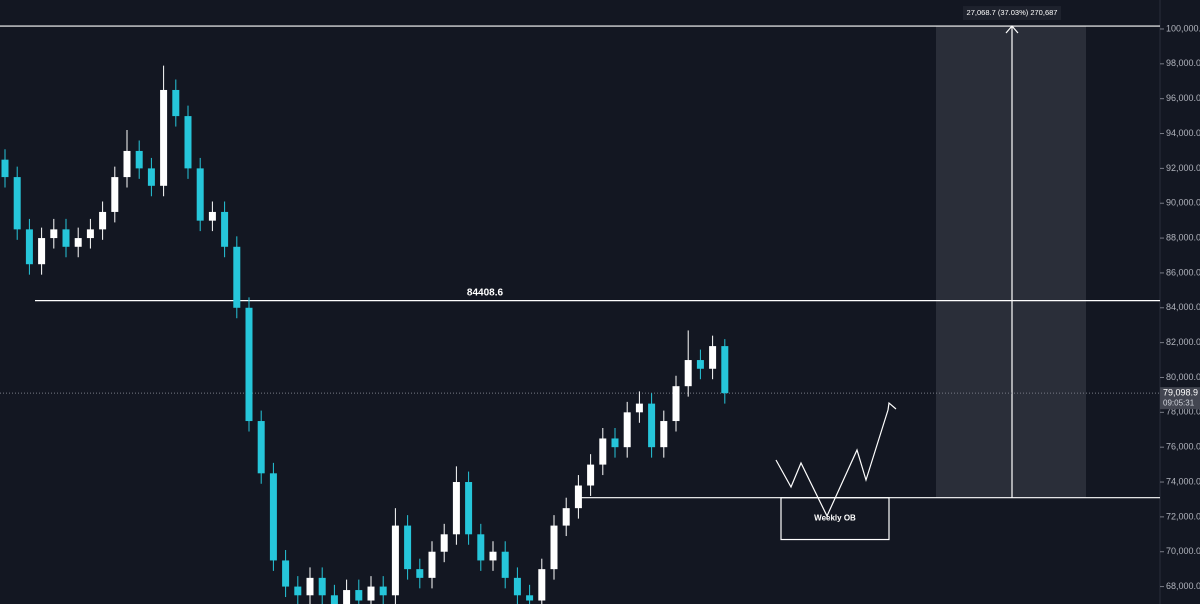 This screenshot has width=1200, height=604. I want to click on y-tick-label: 92,000.0, so click(1183, 168).